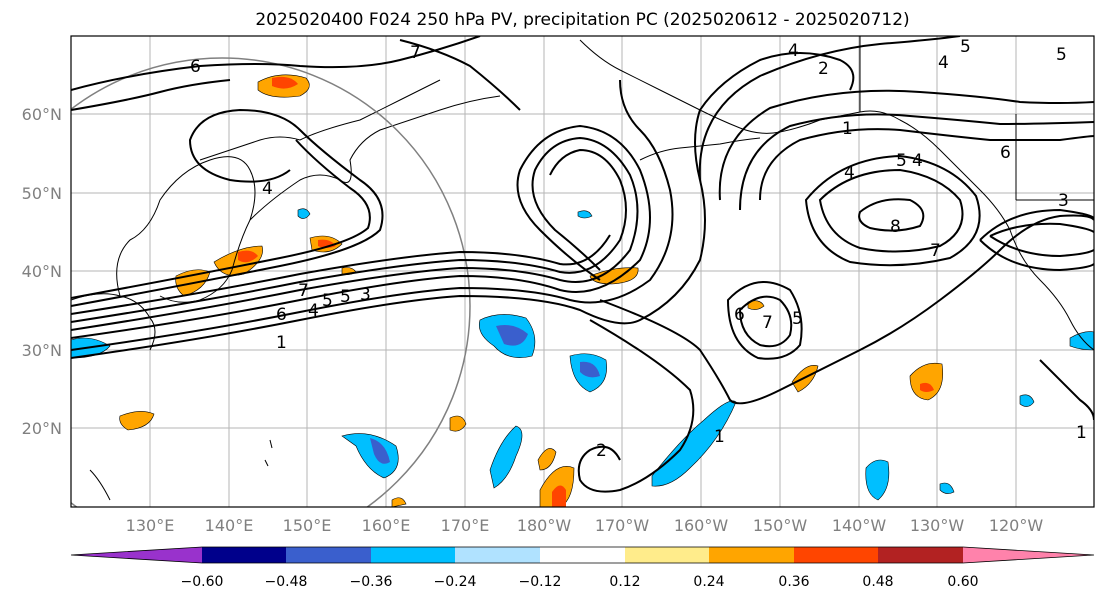 This screenshot has width=1105, height=601. What do you see at coordinates (895, 227) in the screenshot?
I see `pv-label: 8` at bounding box center [895, 227].